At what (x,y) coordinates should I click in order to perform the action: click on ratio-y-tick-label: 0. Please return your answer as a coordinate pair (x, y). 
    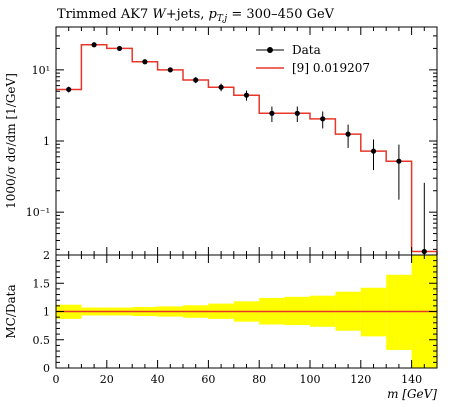
    Looking at the image, I should click on (46, 368).